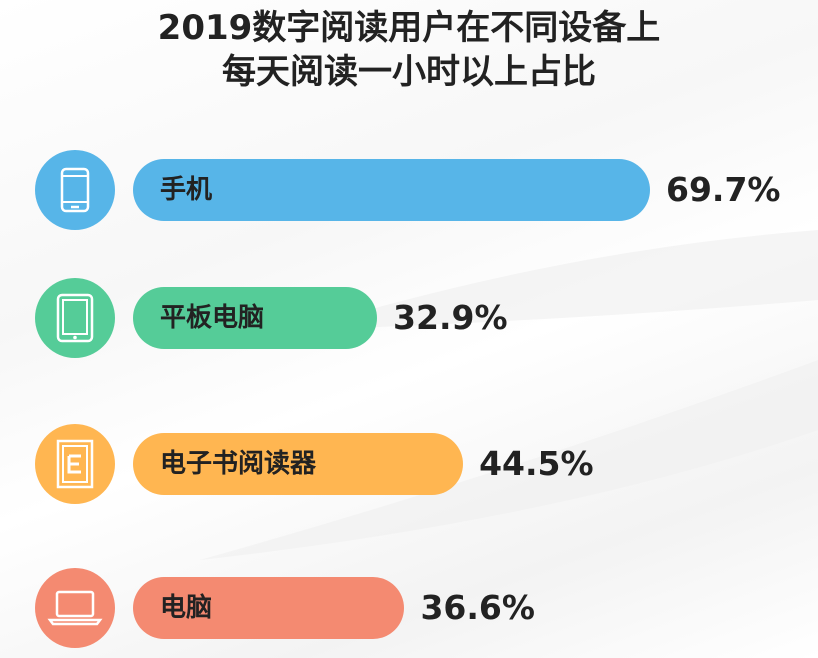 Image resolution: width=818 pixels, height=658 pixels. What do you see at coordinates (186, 608) in the screenshot?
I see `category-label: 电脑` at bounding box center [186, 608].